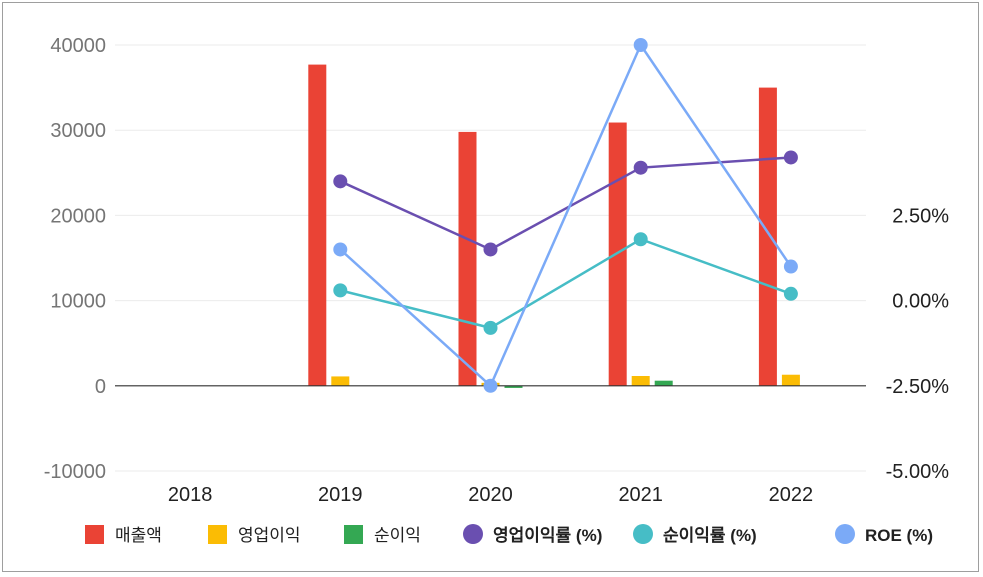 The image size is (983, 577). I want to click on x-tick-label: 2018, so click(190, 495).